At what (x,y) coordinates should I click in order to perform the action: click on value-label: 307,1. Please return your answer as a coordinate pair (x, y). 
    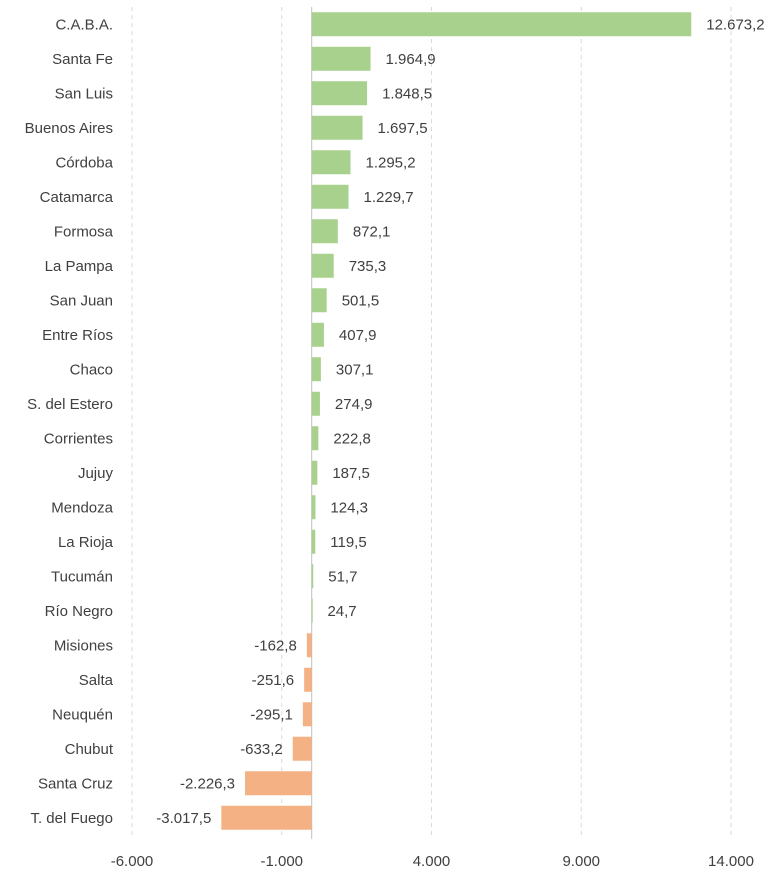
    Looking at the image, I should click on (355, 369).